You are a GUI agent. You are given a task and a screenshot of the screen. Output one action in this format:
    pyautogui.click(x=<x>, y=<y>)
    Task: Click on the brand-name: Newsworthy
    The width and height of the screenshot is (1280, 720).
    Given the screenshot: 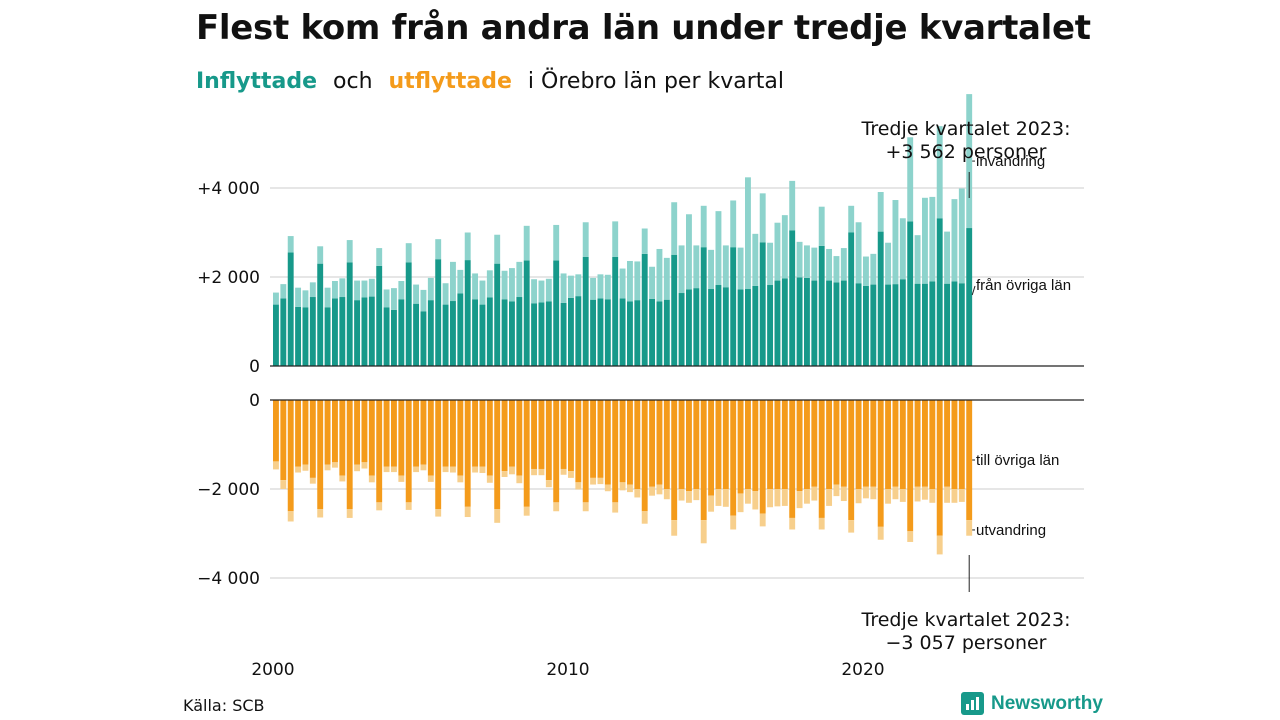 What is the action you would take?
    pyautogui.click(x=1047, y=703)
    